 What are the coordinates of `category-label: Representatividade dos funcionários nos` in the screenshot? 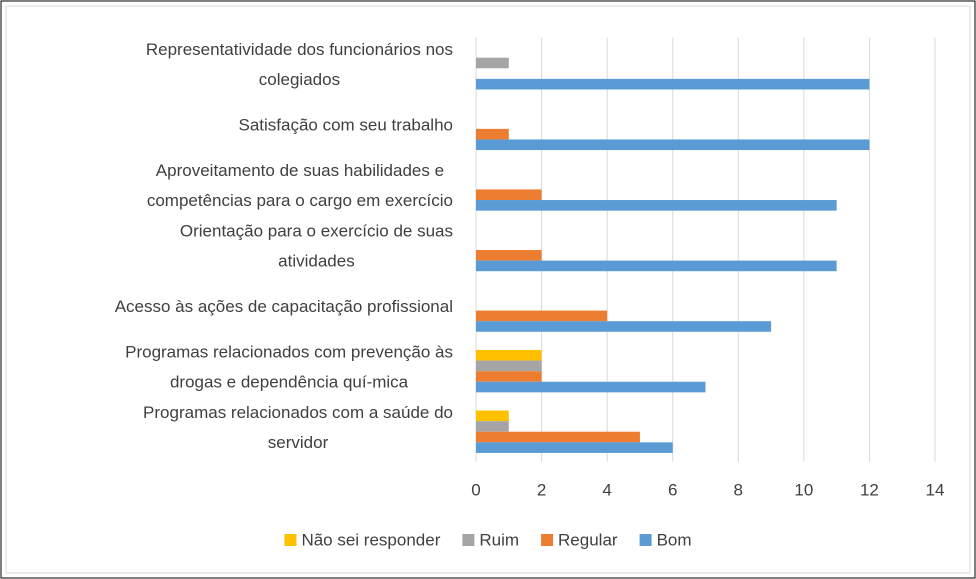 It's located at (299, 49).